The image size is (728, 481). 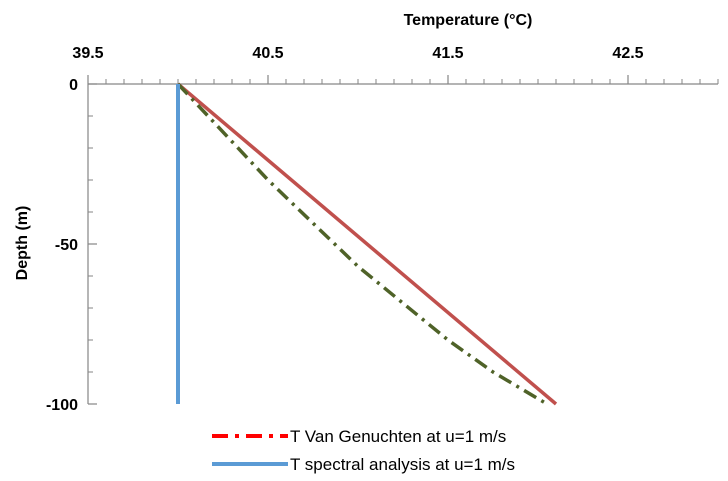 I want to click on x-axis-title: Temperature (°C), so click(x=468, y=20).